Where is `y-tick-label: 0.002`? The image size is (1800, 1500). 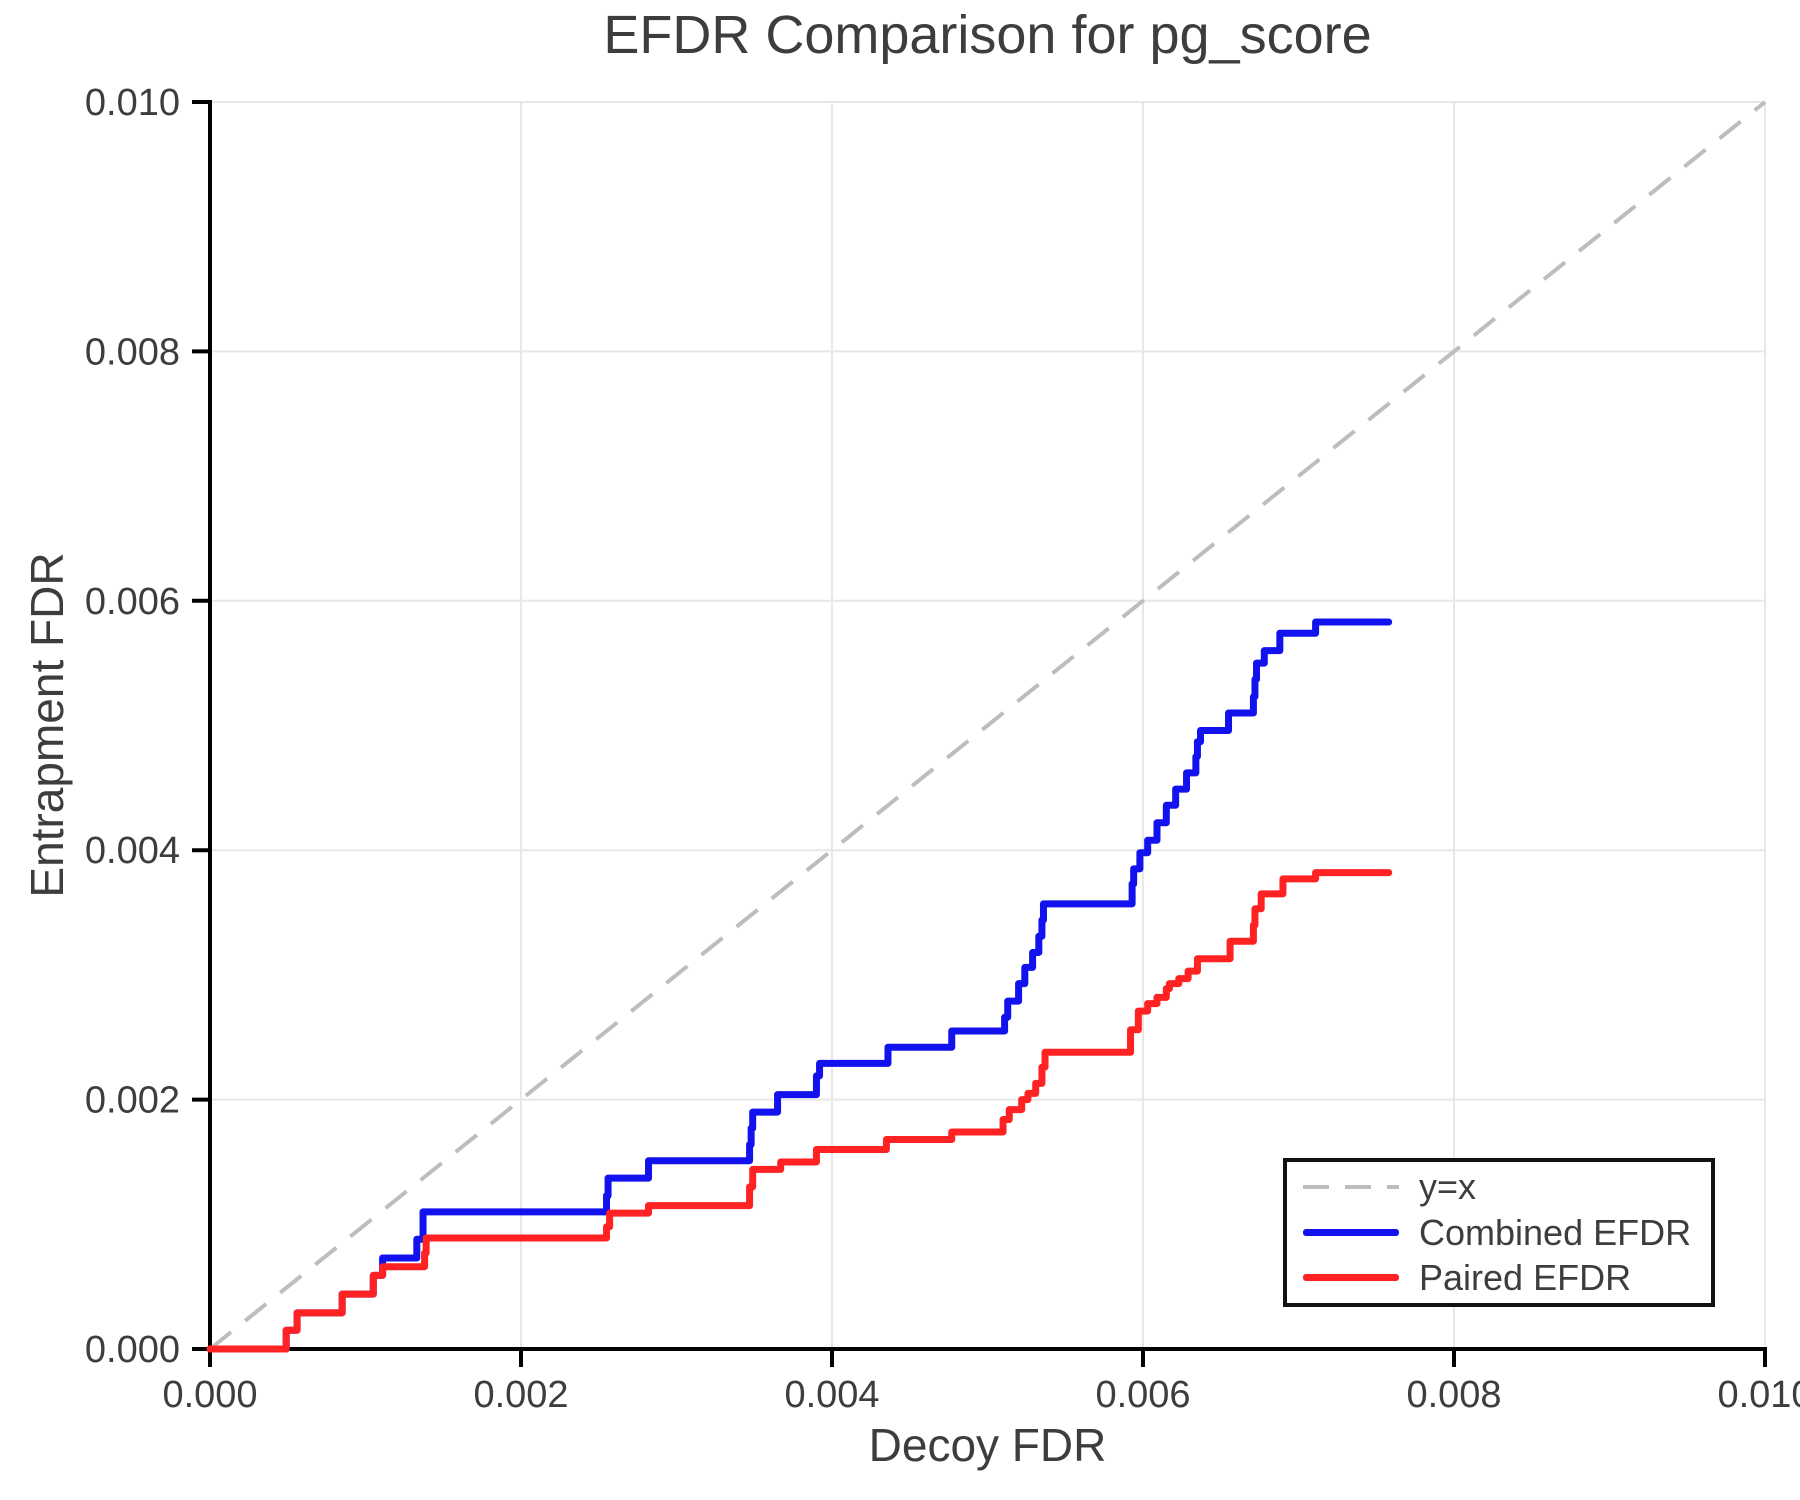 y-tick-label: 0.002 is located at coordinates (132, 1101).